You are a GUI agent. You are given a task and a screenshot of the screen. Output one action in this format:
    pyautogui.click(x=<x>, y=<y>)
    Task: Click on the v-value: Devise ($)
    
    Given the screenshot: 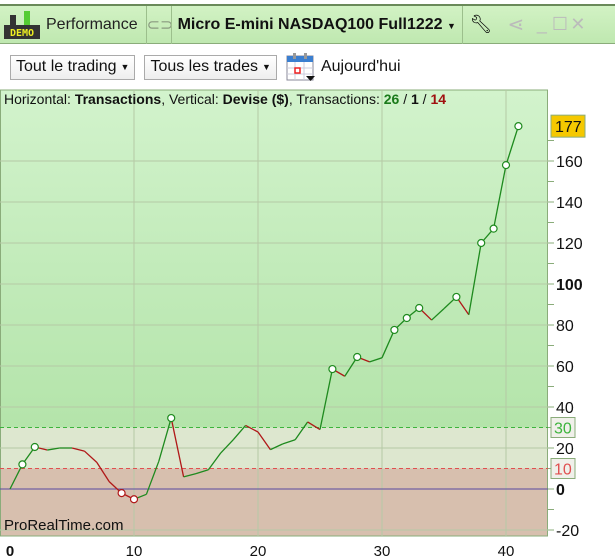 What is the action you would take?
    pyautogui.click(x=255, y=99)
    